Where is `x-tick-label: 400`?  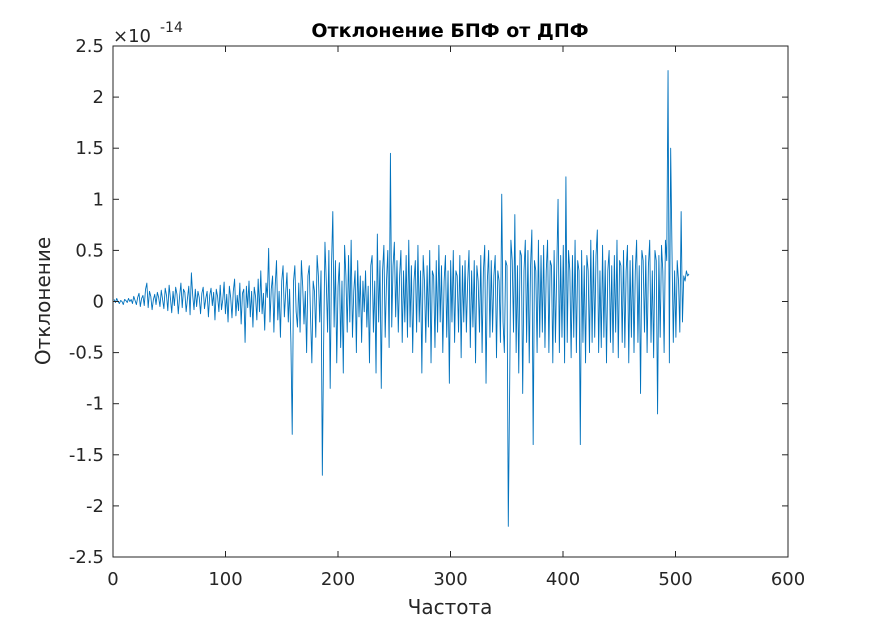
x-tick-label: 400 is located at coordinates (563, 579).